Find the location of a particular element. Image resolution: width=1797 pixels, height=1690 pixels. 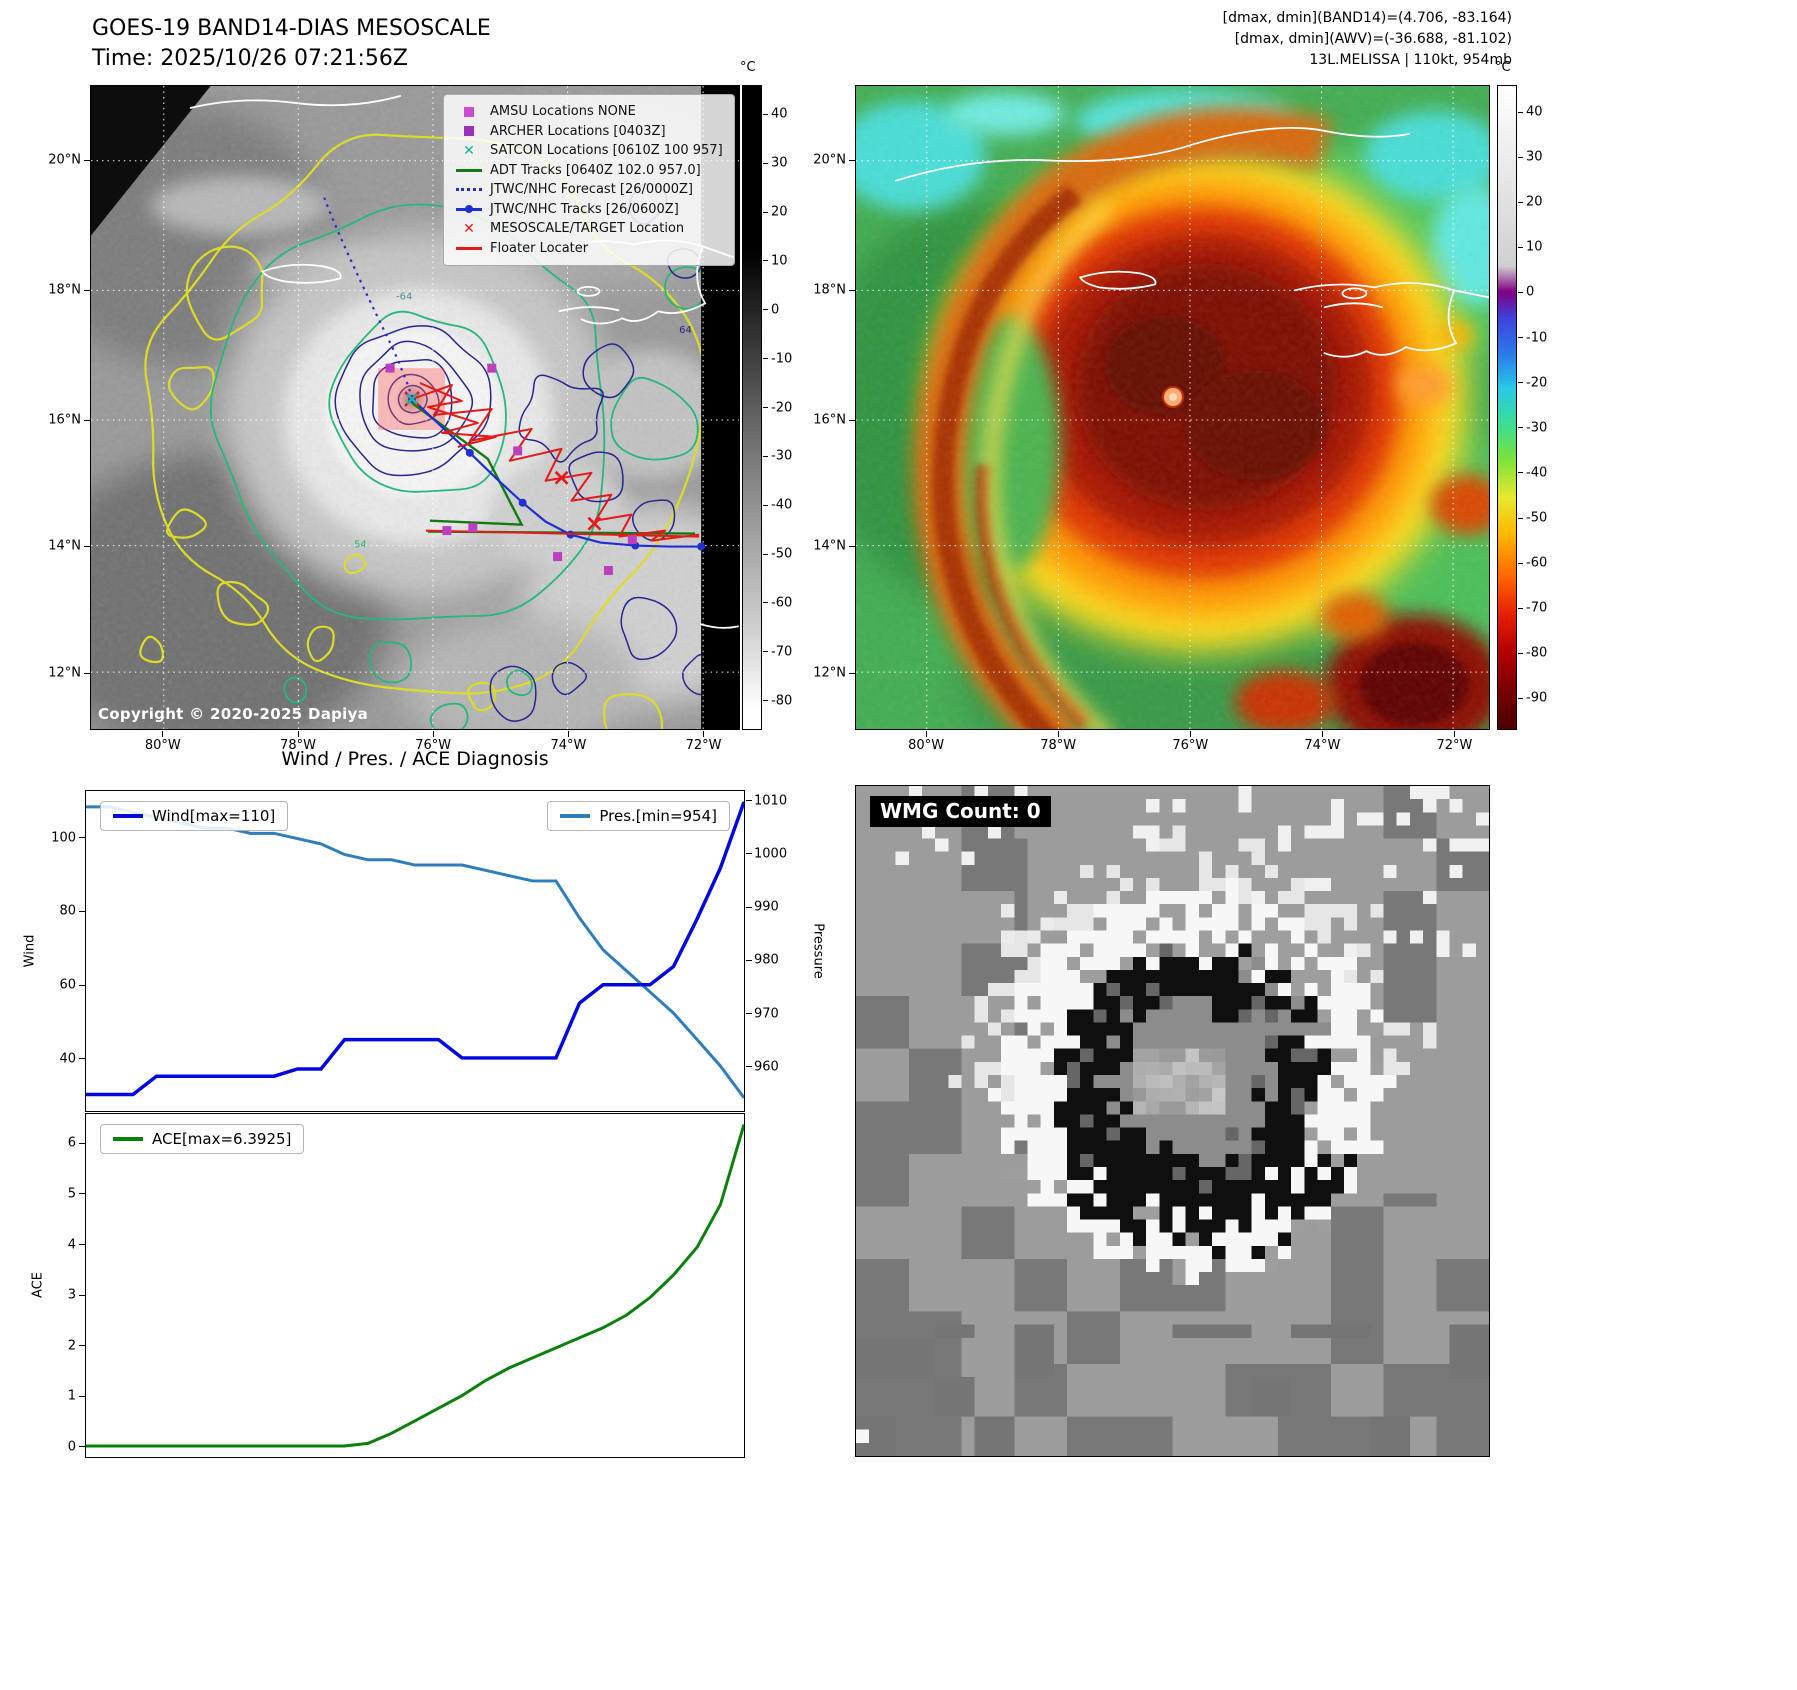

band14-time: Time: 2025/10/26 07:21:56Z is located at coordinates (250, 58).